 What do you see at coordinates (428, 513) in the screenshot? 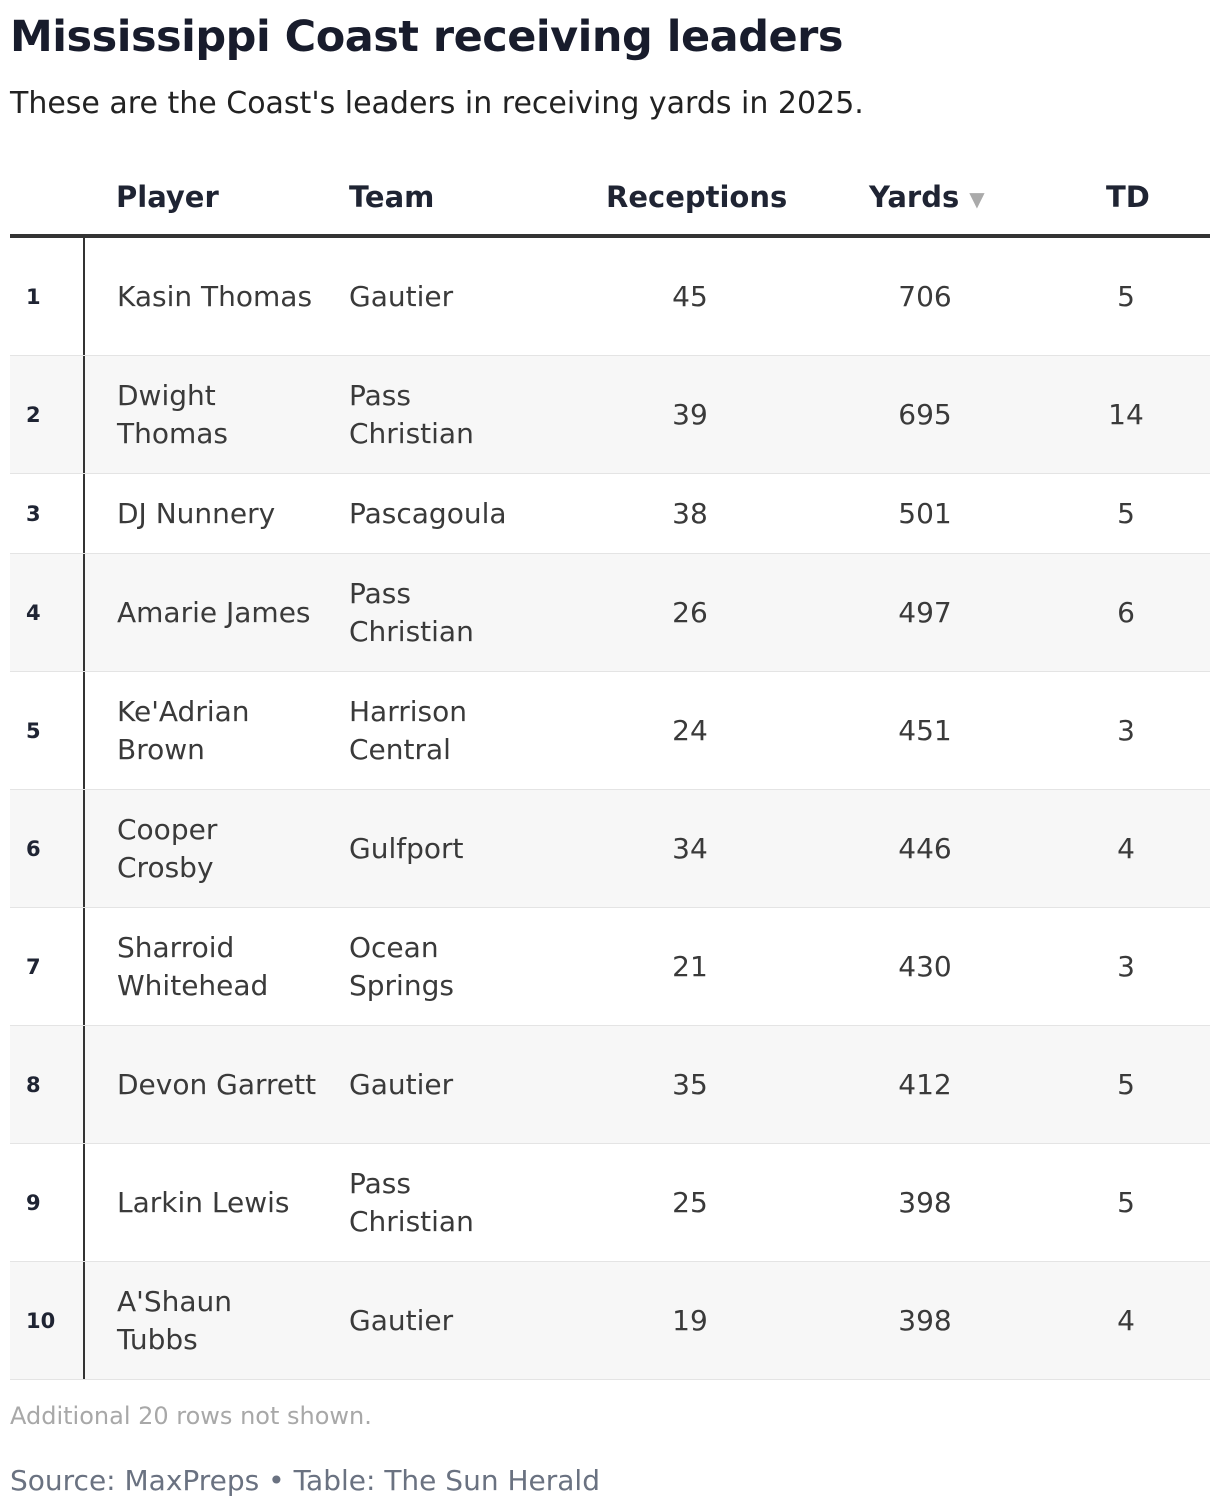
I see `team-cell: Pascagoula` at bounding box center [428, 513].